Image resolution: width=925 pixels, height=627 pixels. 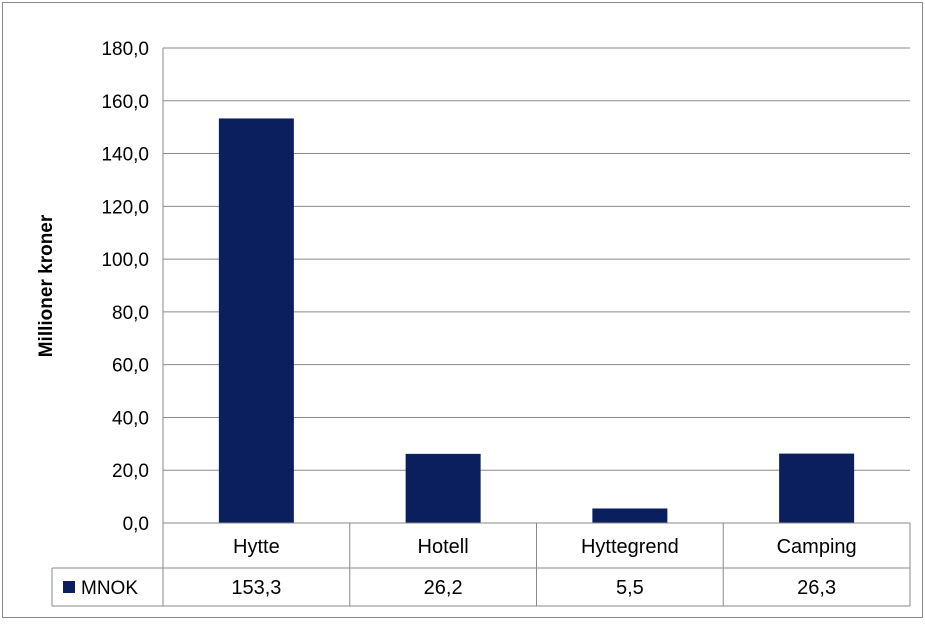 What do you see at coordinates (125, 207) in the screenshot?
I see `y-tick-label: 120,0` at bounding box center [125, 207].